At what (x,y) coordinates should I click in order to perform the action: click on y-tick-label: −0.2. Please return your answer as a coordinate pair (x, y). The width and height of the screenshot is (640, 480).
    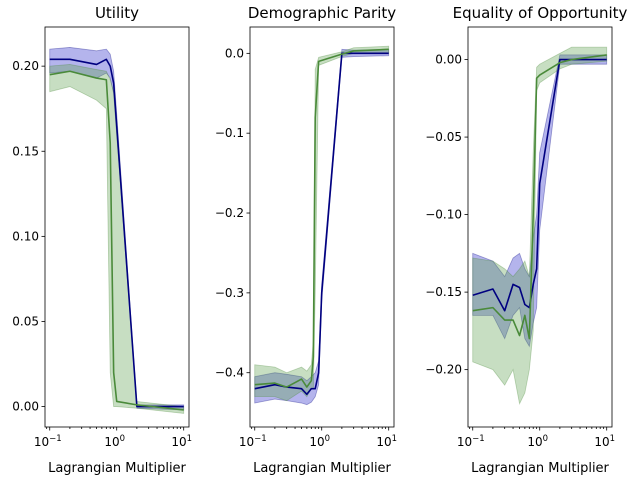
    Looking at the image, I should click on (229, 213).